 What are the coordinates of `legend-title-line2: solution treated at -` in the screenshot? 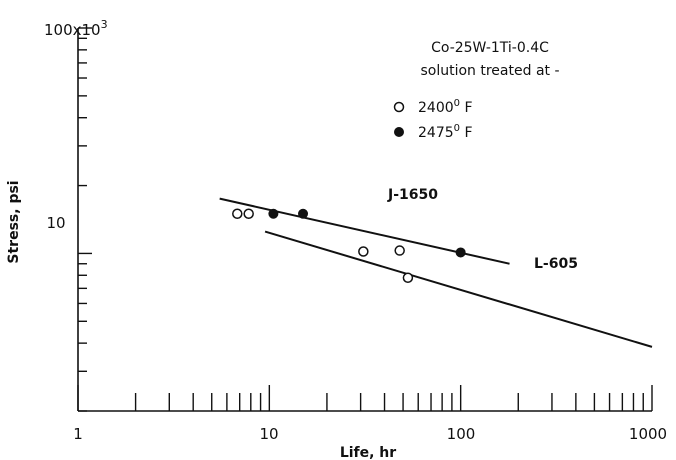 It's located at (489, 71).